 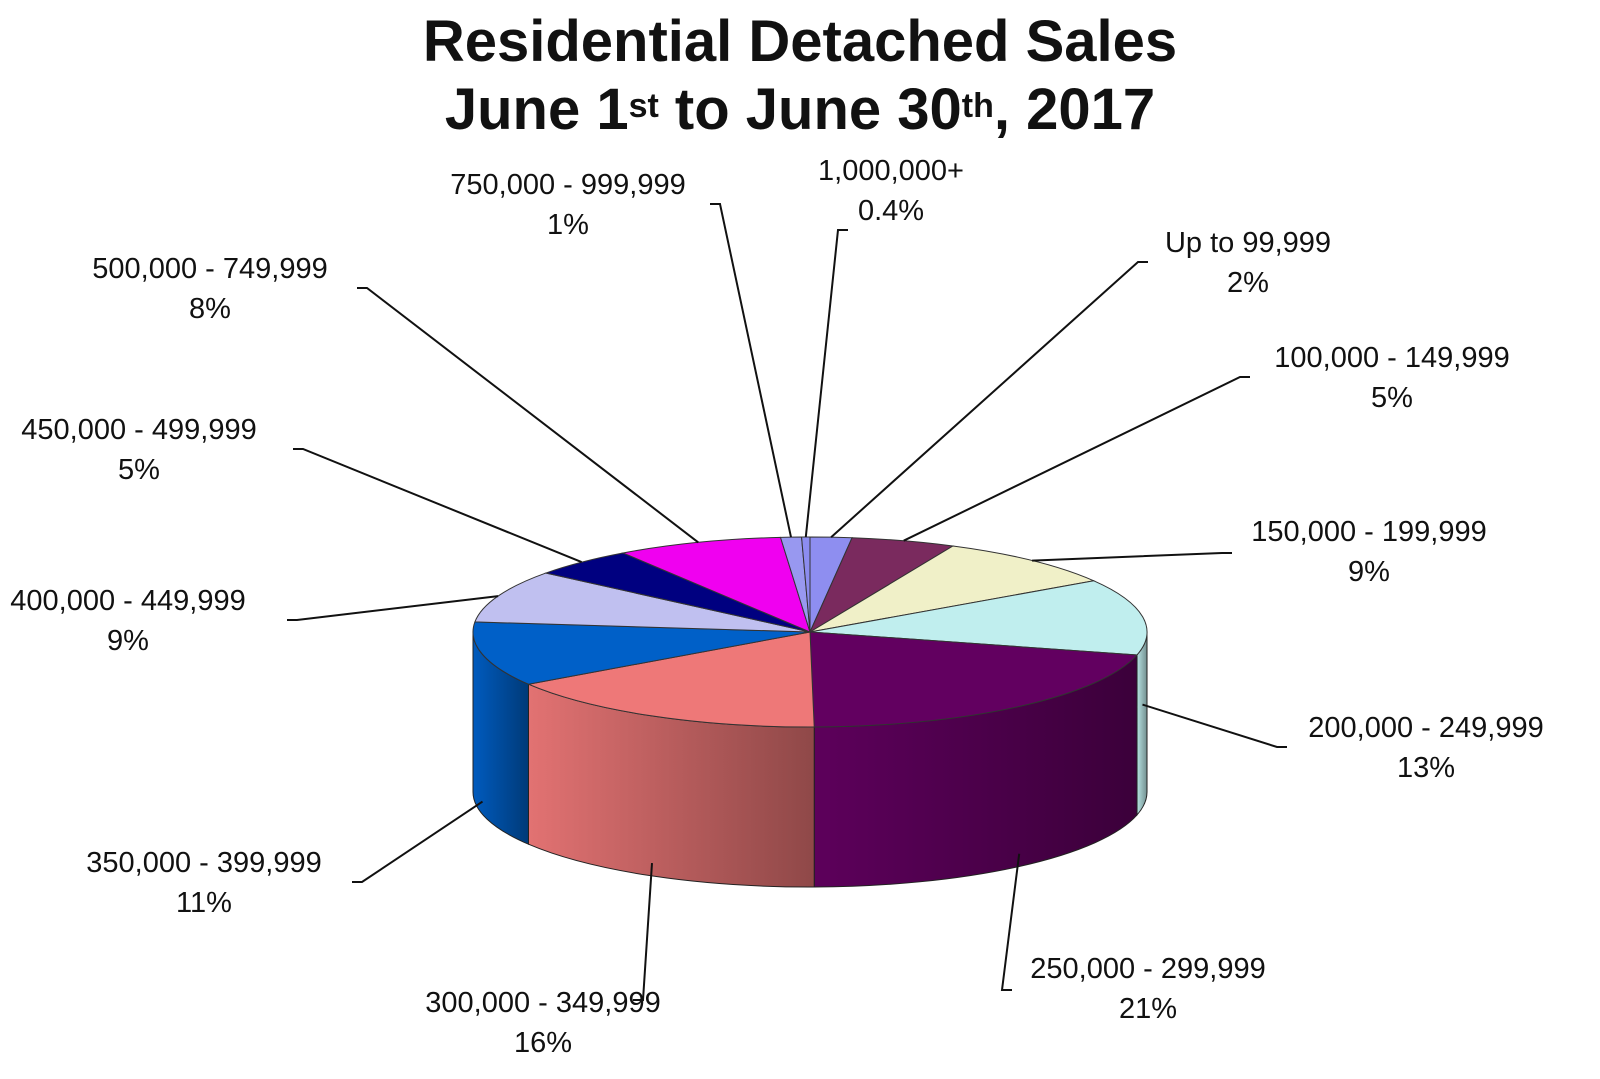 I want to click on slice-label-150-000-199-999: 150,000 - 199,999, so click(x=1368, y=532).